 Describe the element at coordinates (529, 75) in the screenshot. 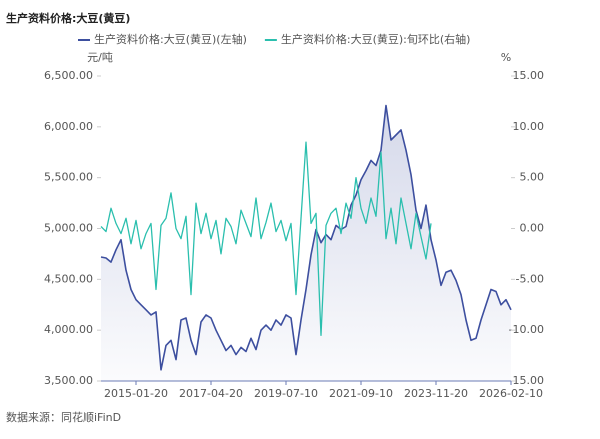

I see `y2-tick-label: 15.00` at that location.